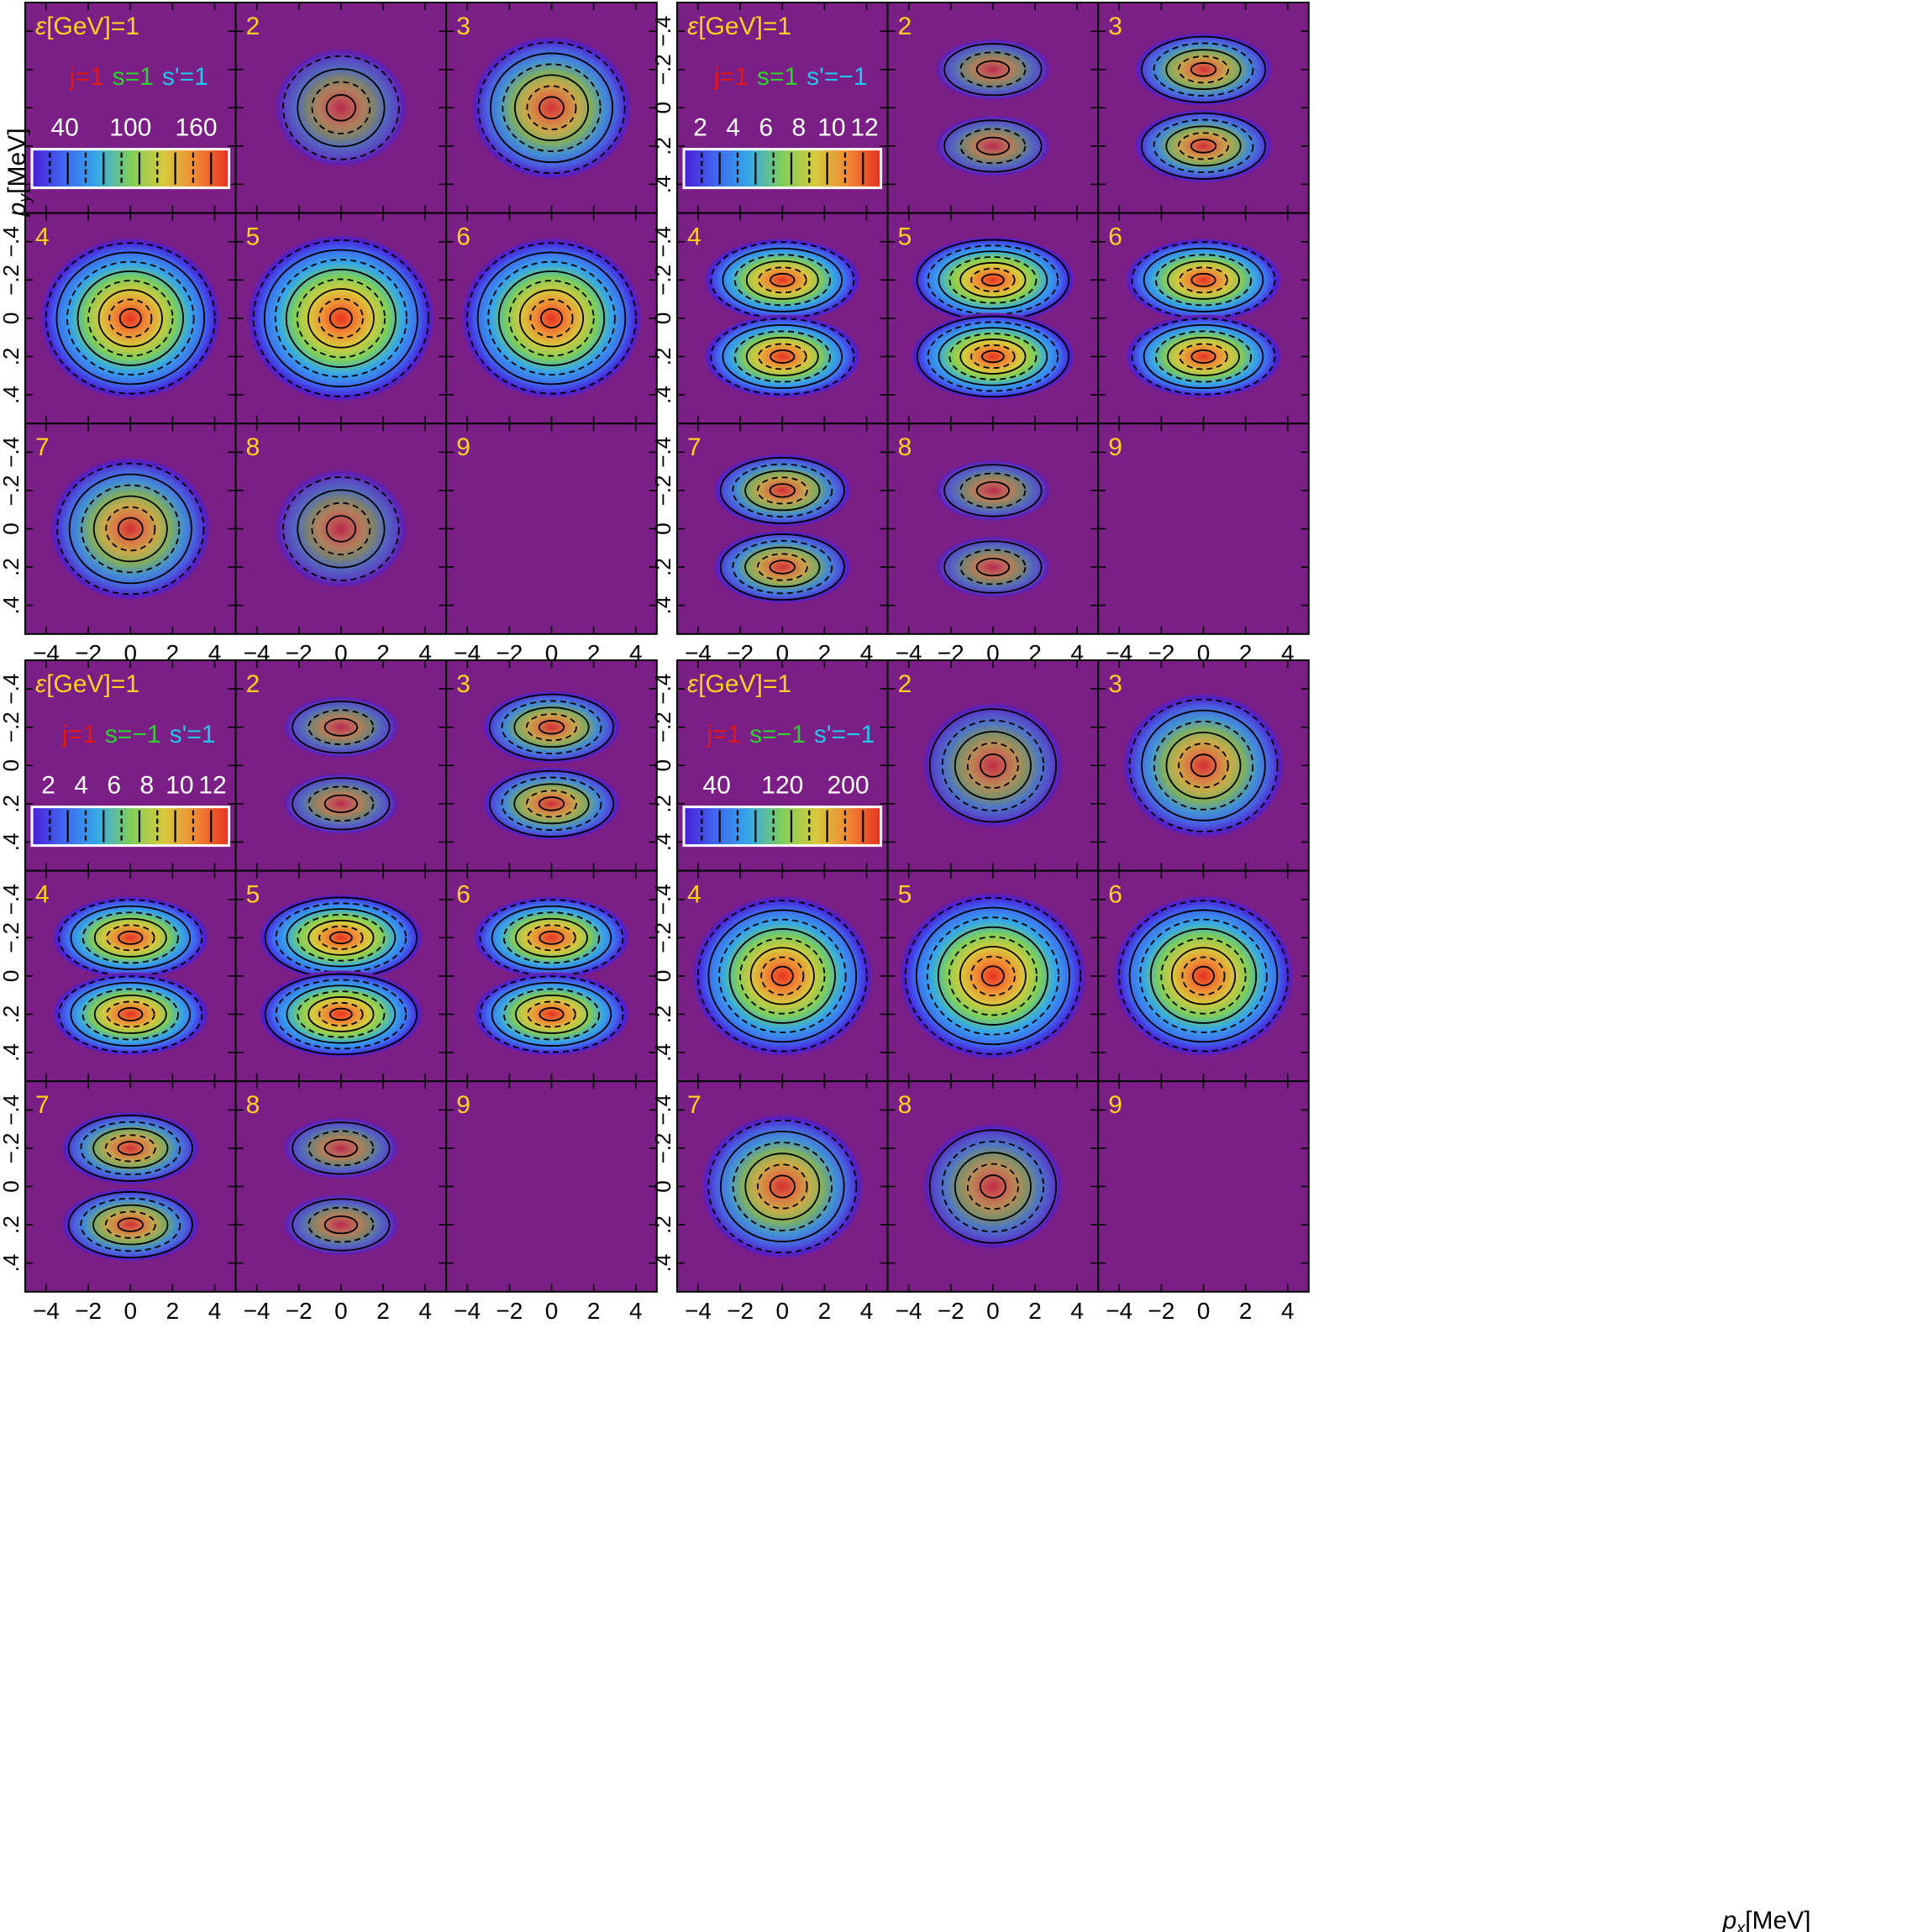 This screenshot has height=1932, width=1923. What do you see at coordinates (905, 237) in the screenshot?
I see `panel-number: 5` at bounding box center [905, 237].